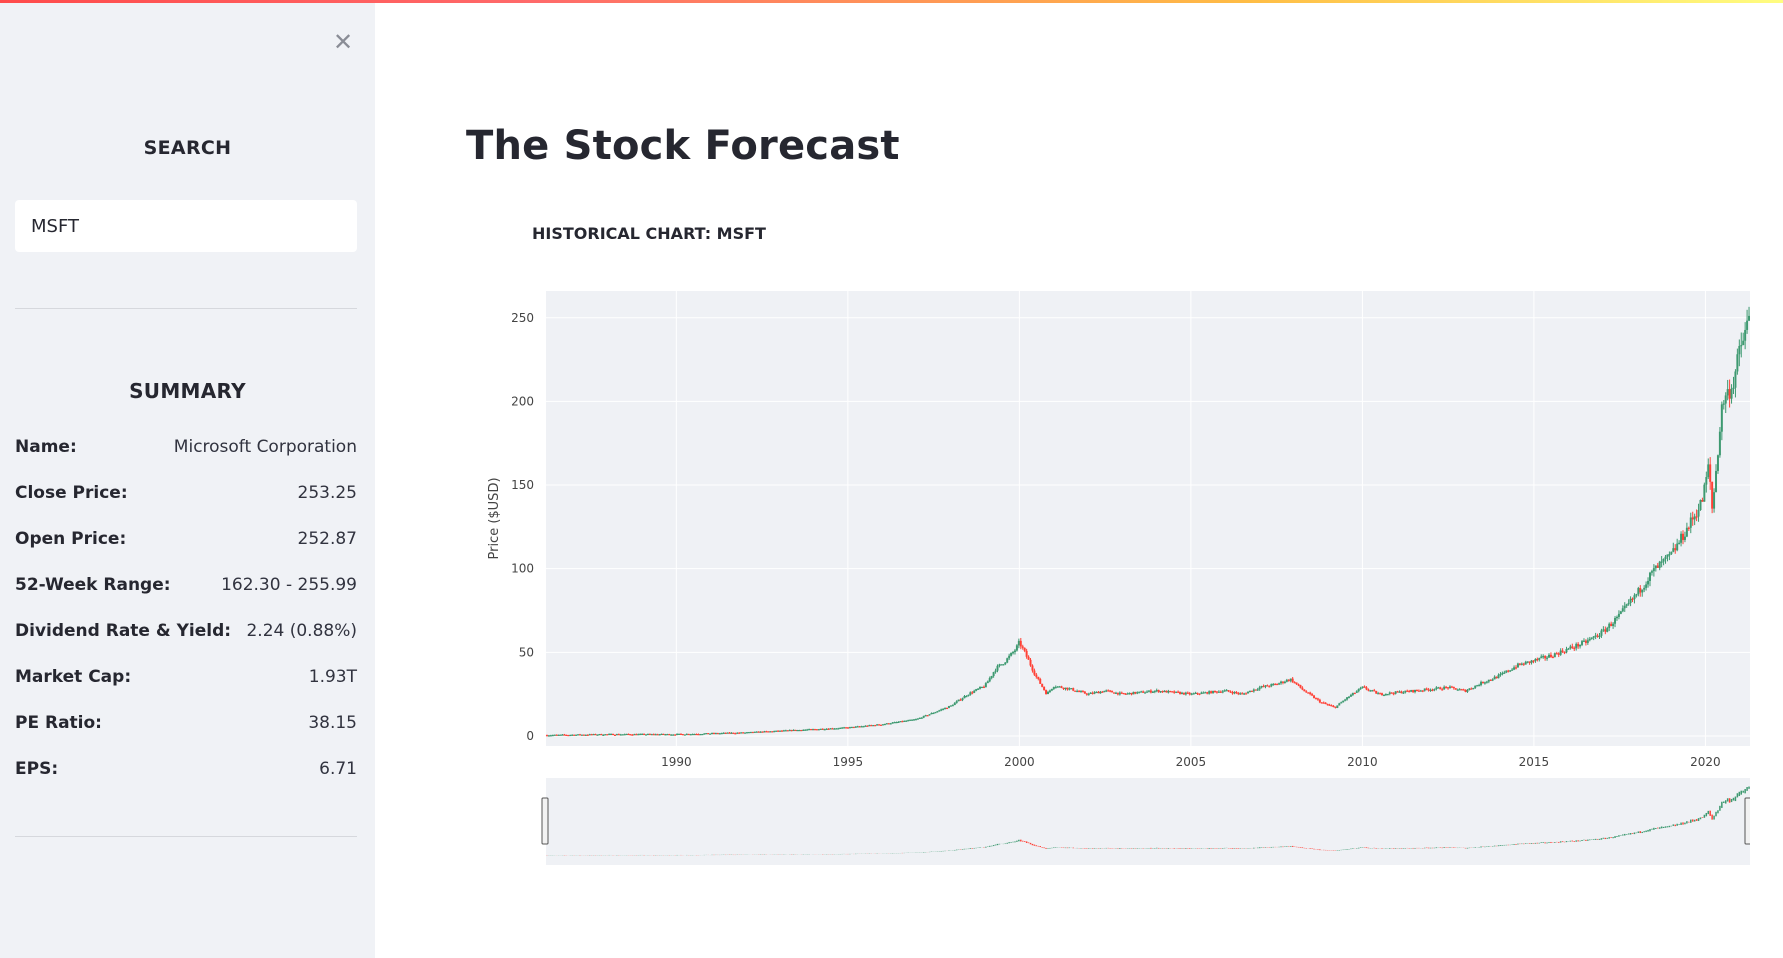 This screenshot has height=958, width=1783. I want to click on summary-value: 252.87, so click(327, 539).